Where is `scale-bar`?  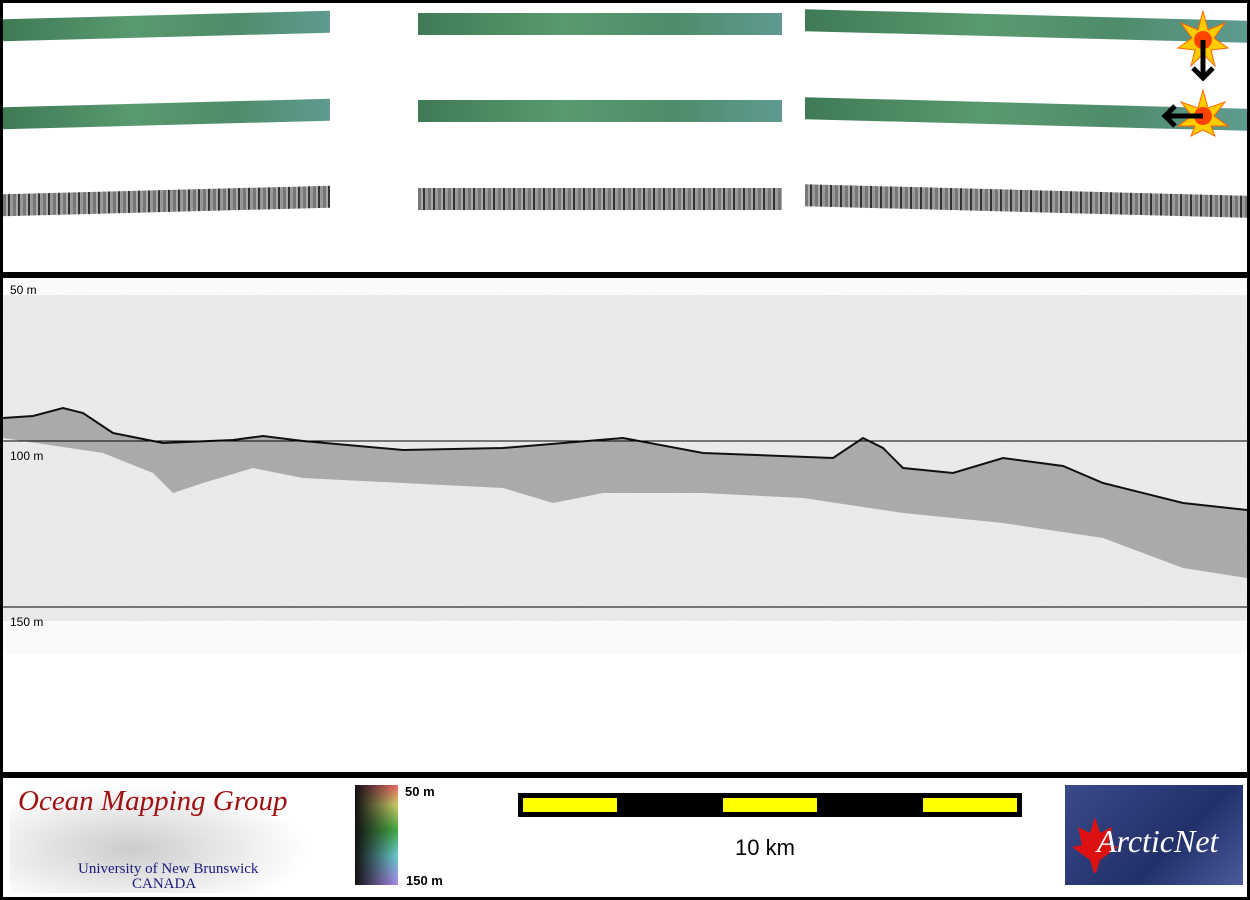
scale-bar is located at coordinates (770, 805).